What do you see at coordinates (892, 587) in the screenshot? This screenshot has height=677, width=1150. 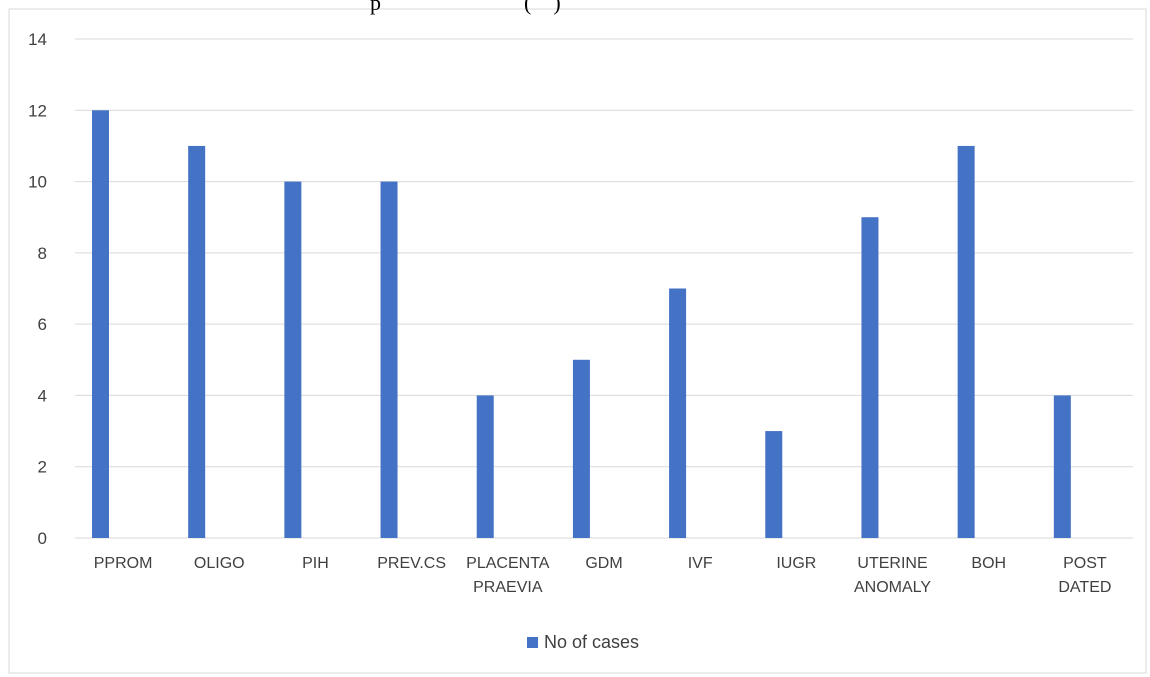 I see `x-category-label: ANOMALY` at bounding box center [892, 587].